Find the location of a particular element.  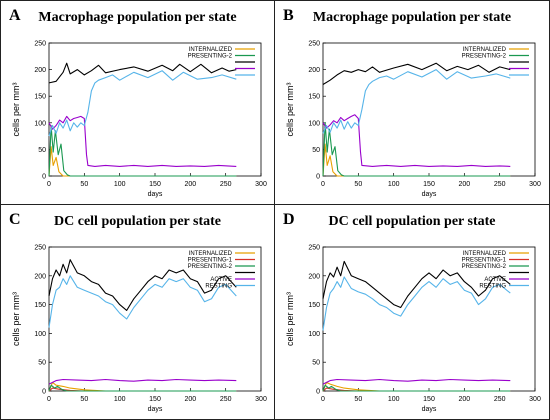

panel-letter: D is located at coordinates (289, 219).